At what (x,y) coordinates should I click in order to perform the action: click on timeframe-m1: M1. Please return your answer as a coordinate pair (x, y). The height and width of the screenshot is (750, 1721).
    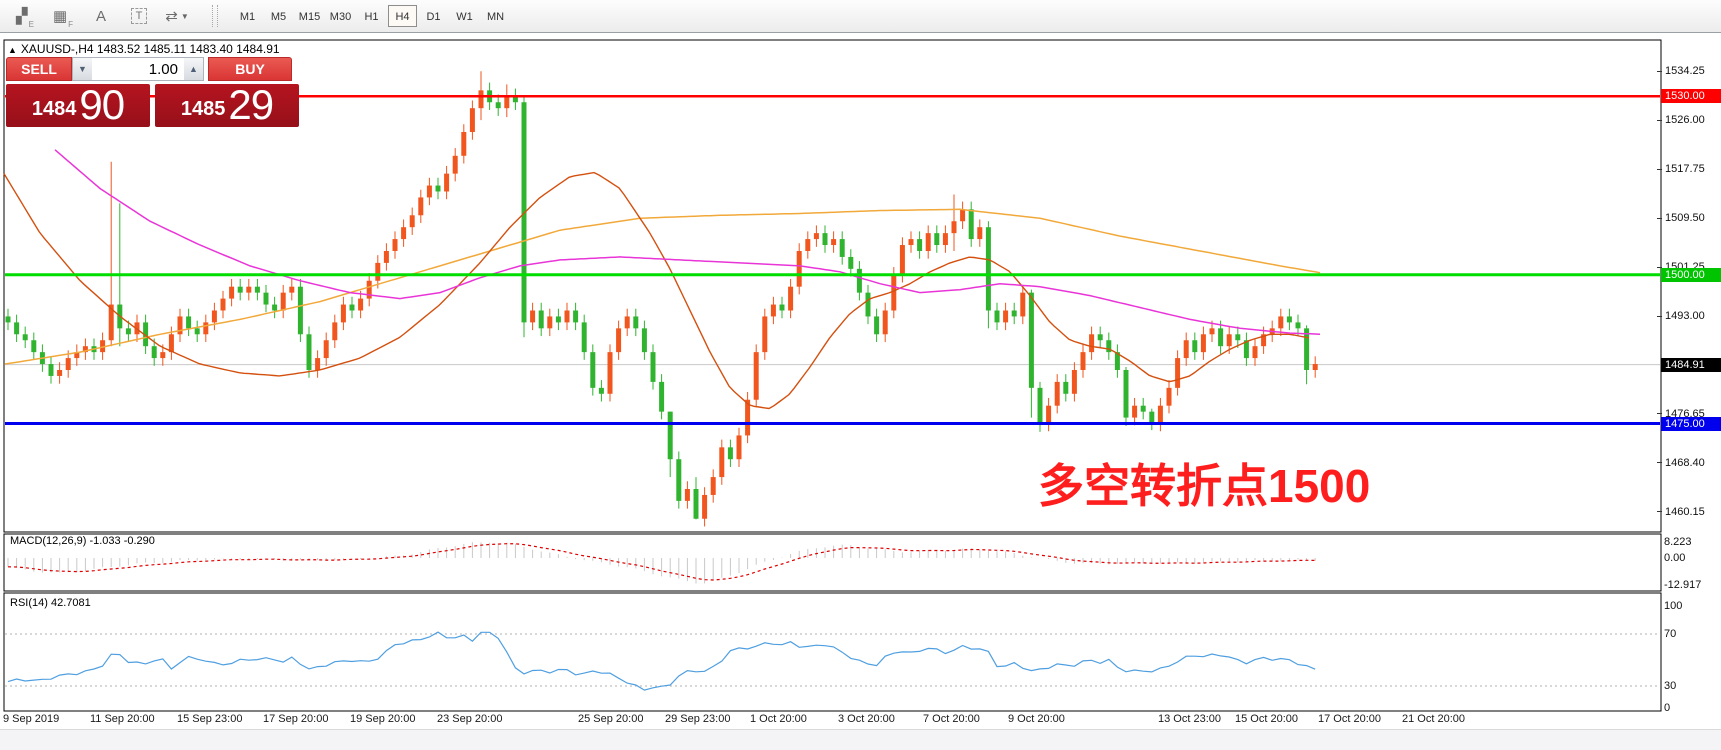
    Looking at the image, I should click on (247, 17).